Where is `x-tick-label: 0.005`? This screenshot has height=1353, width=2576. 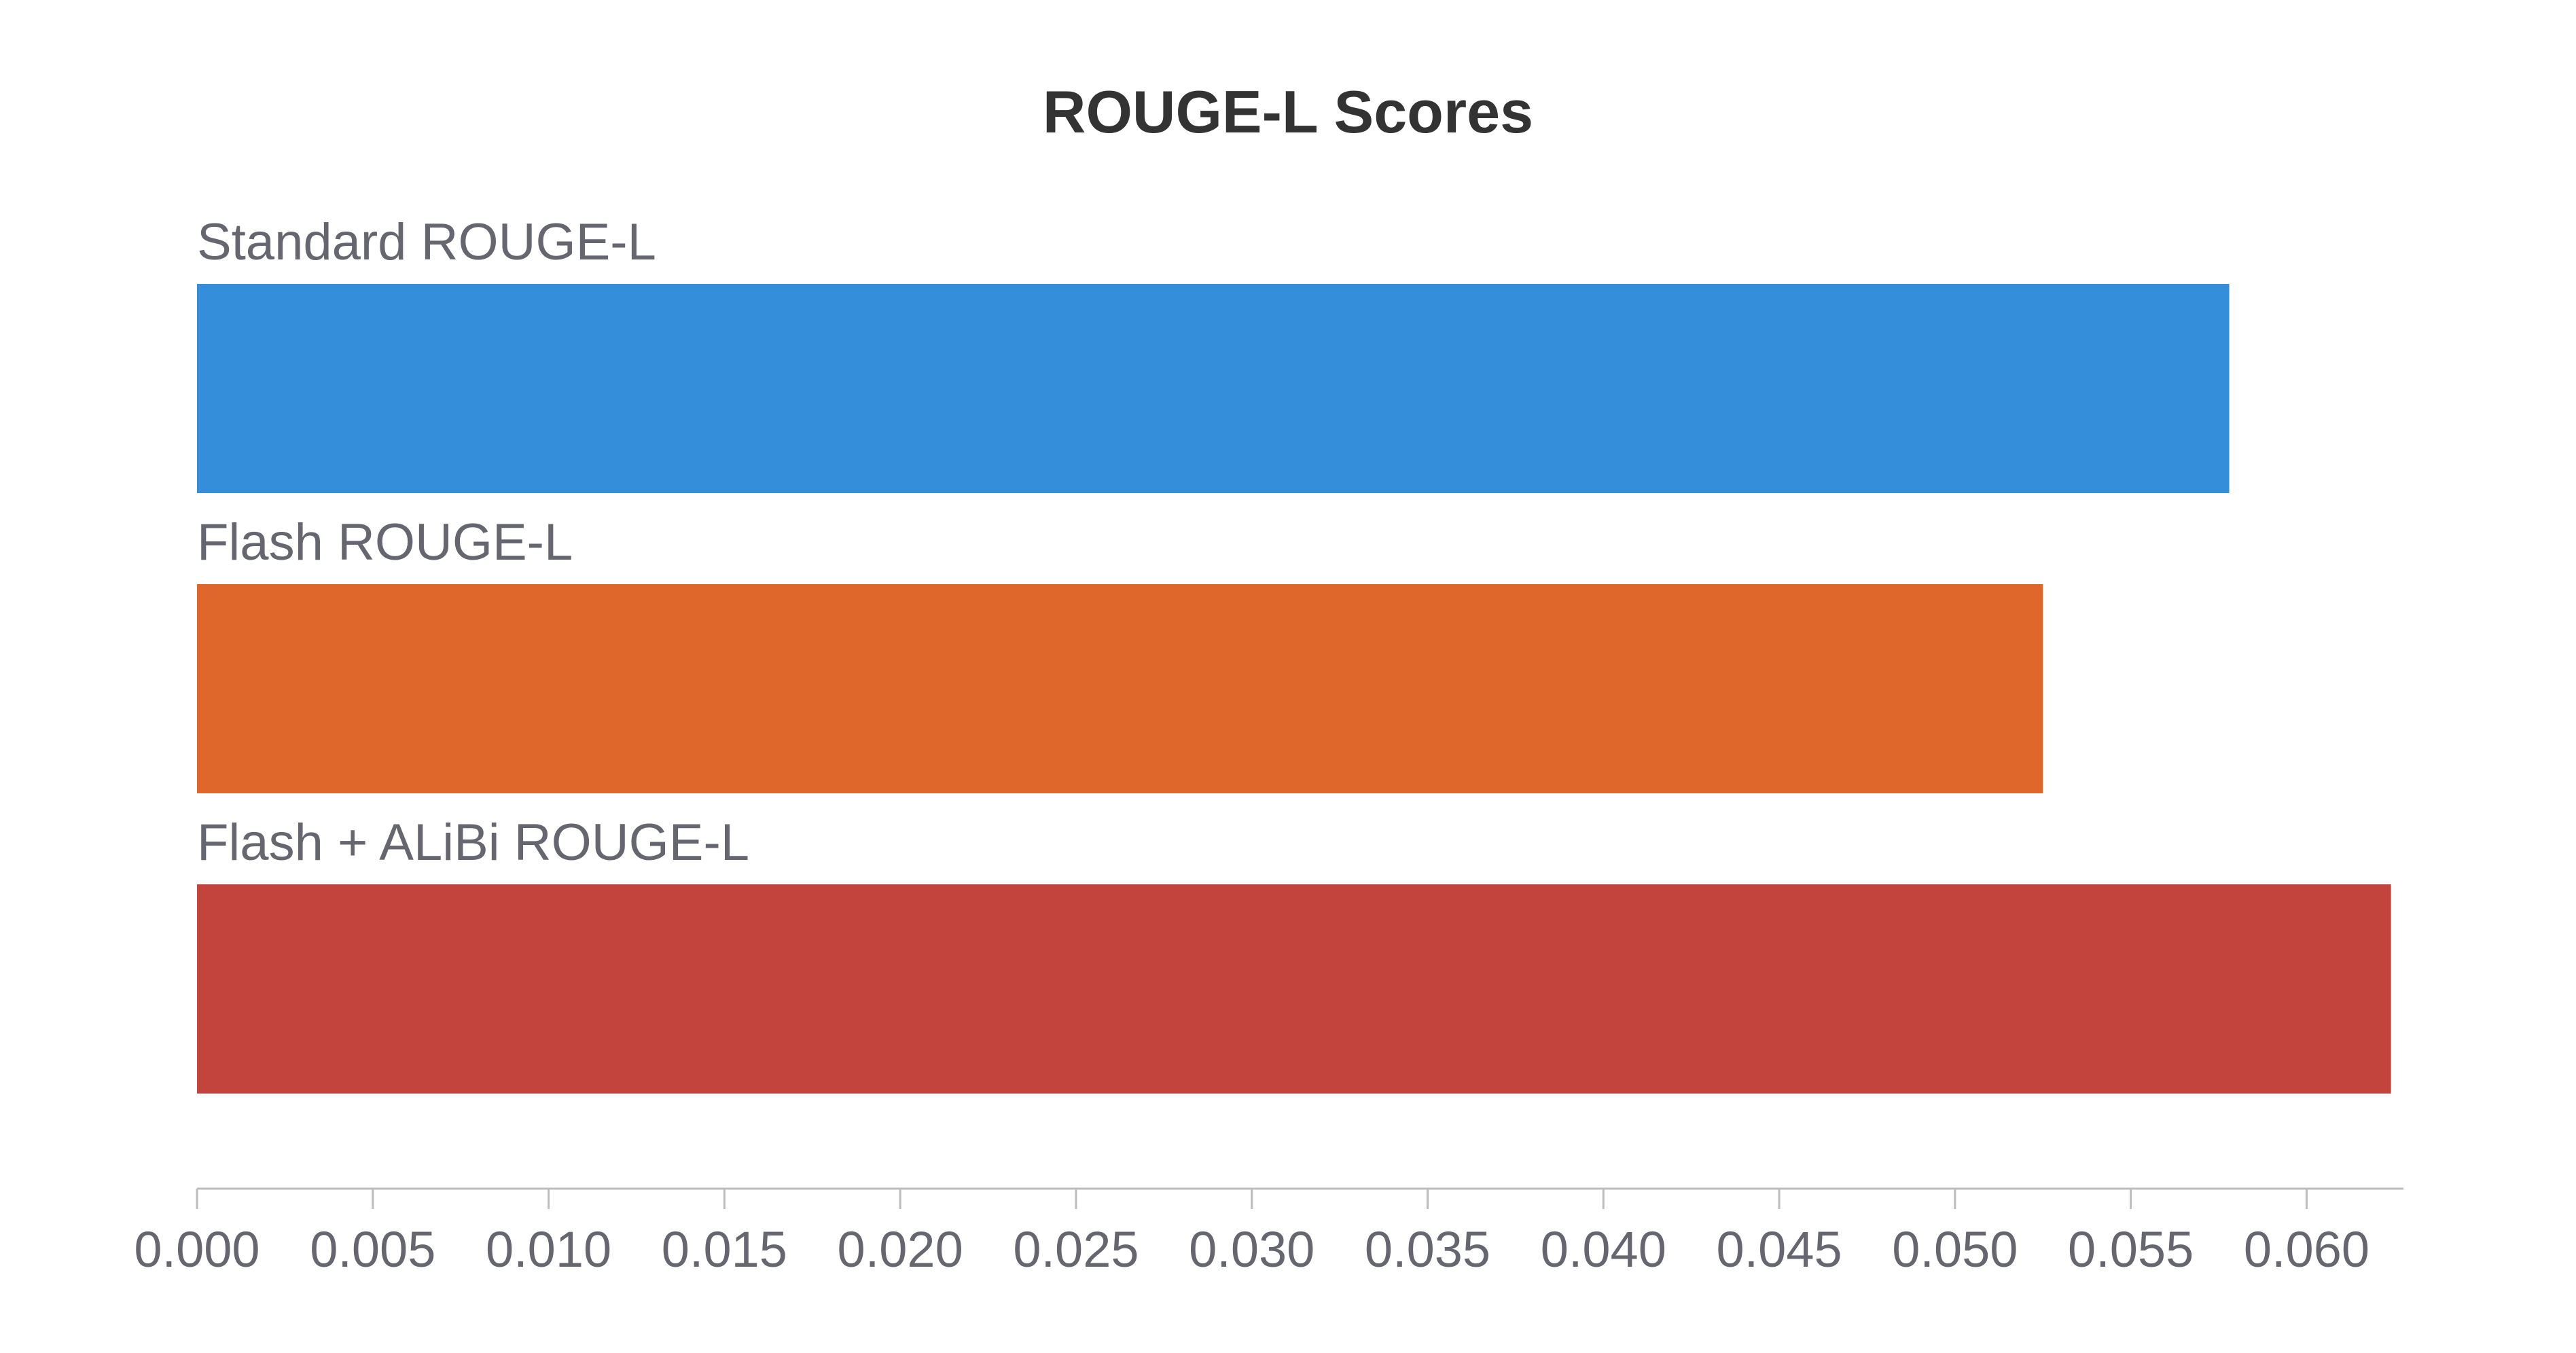
x-tick-label: 0.005 is located at coordinates (373, 1249).